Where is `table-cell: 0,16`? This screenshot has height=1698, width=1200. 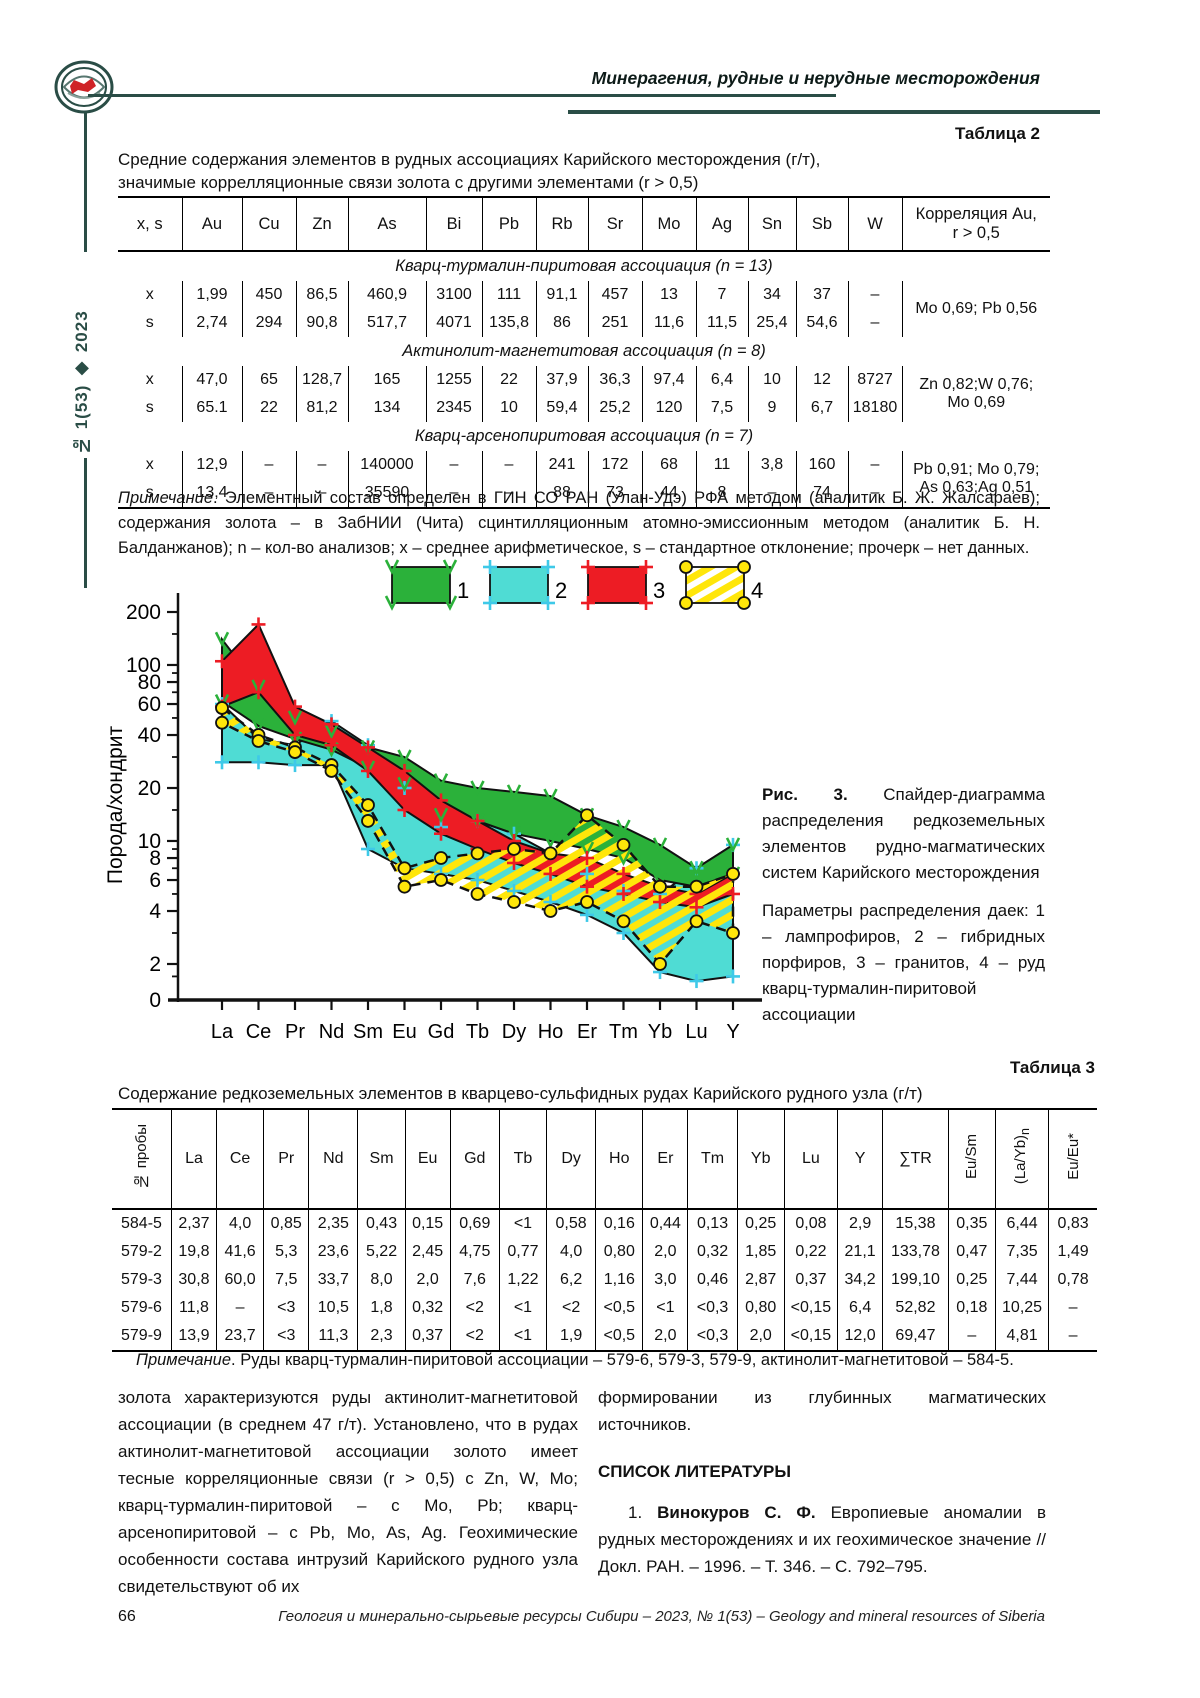
table-cell: 0,16 is located at coordinates (619, 1223).